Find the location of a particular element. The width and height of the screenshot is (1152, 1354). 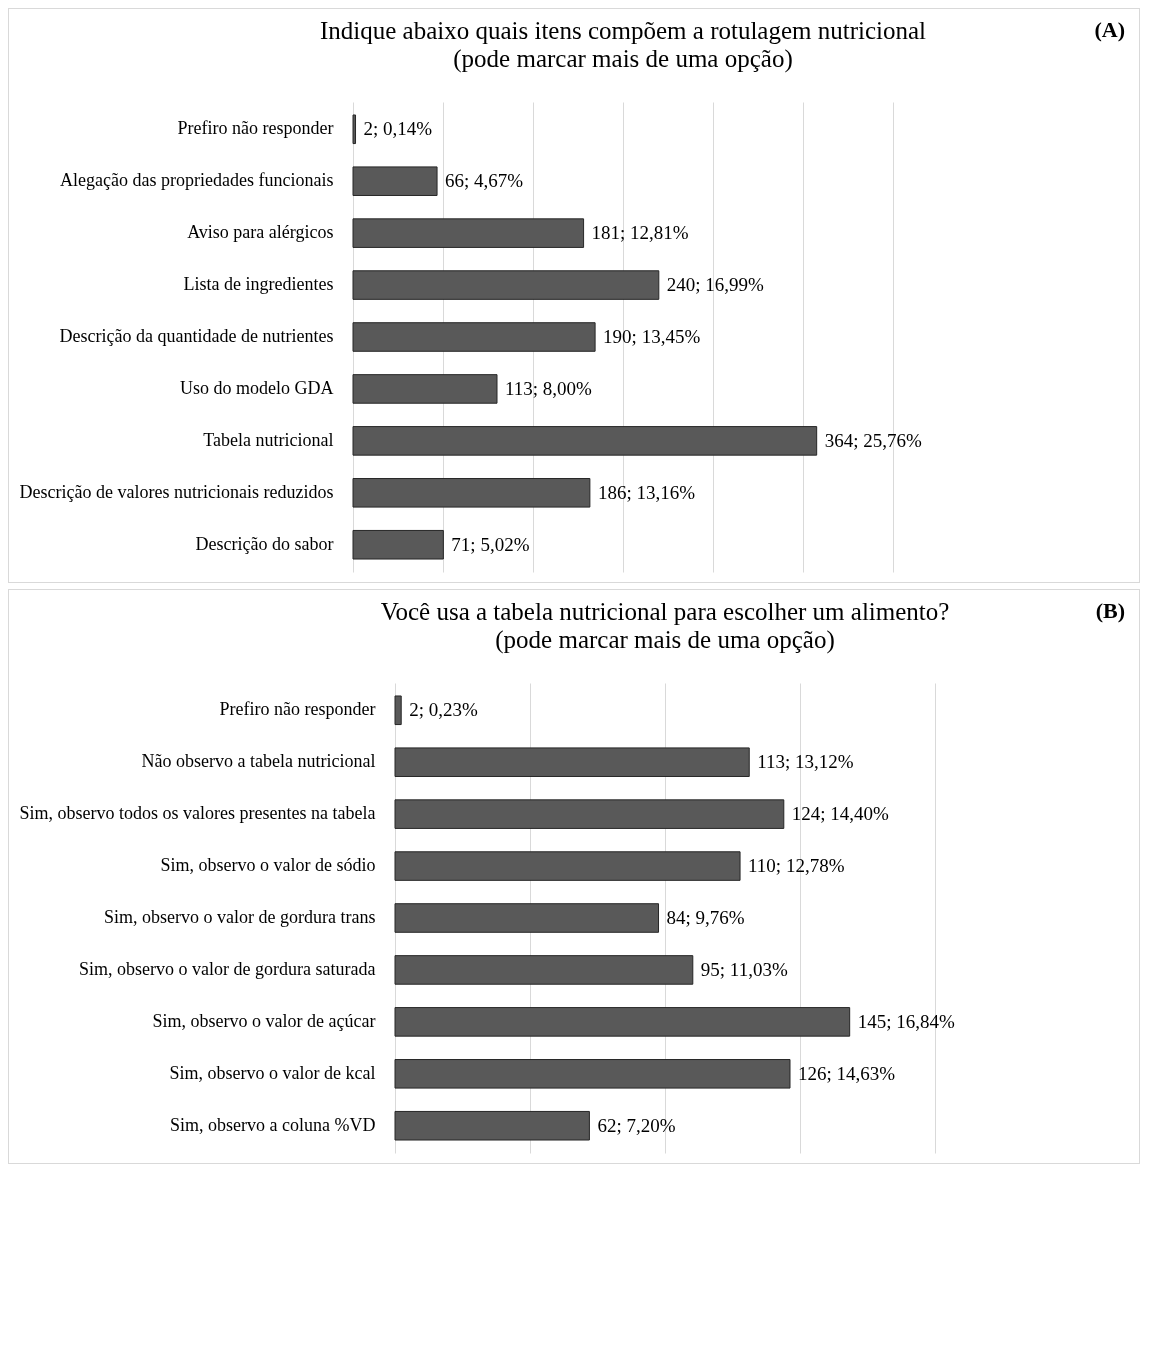

y-tick-label: Descrição do sabor is located at coordinates (264, 543).